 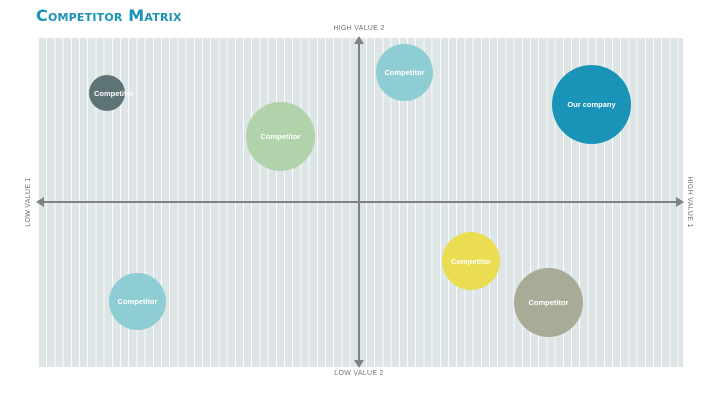 What do you see at coordinates (359, 201) in the screenshot?
I see `vertical-axis` at bounding box center [359, 201].